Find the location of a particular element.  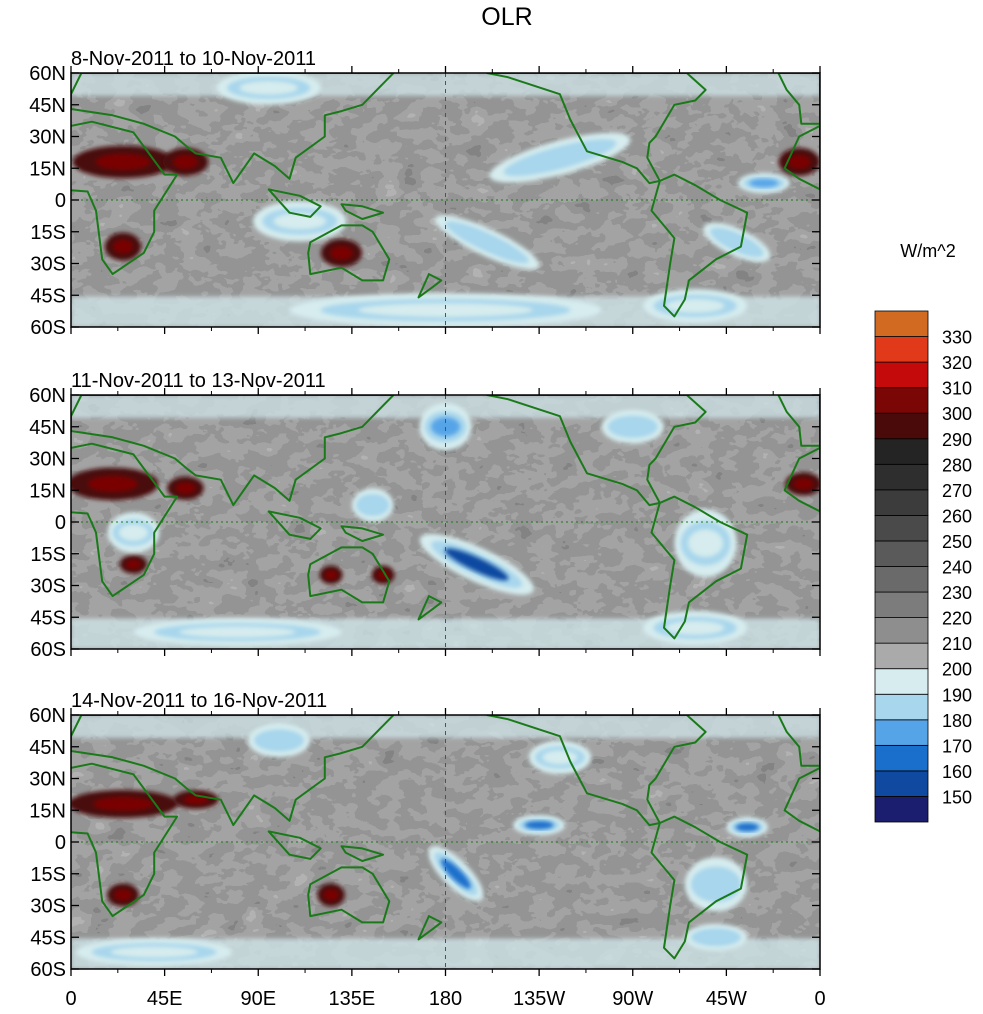

colorbar-tick-label: 330 is located at coordinates (957, 338).